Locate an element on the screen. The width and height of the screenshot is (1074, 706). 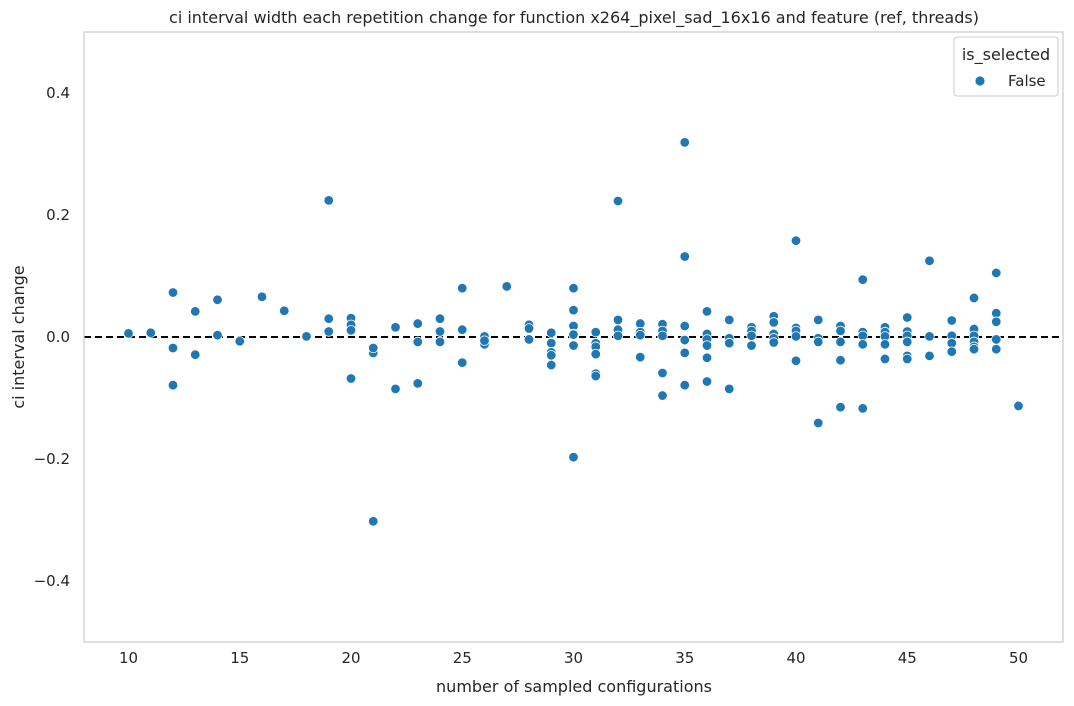
x-tick-label: 20 is located at coordinates (350, 658).